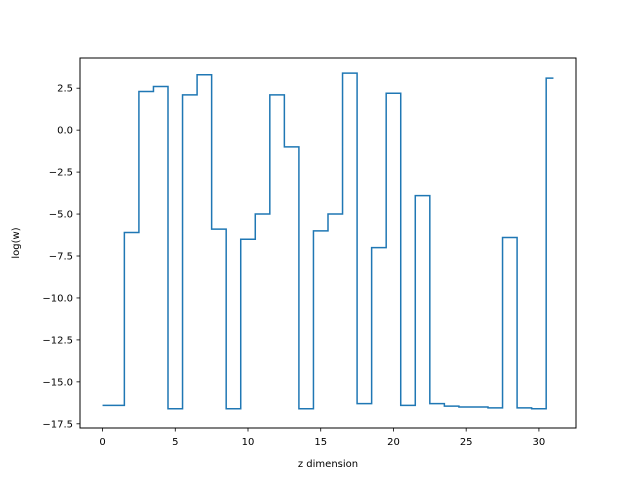 The image size is (640, 484). I want to click on y-axis: 2.5 0.0 −2.5 −5.0 −7.5 −10.0 −12.5 −15.0 −17.5, so click(61, 257).